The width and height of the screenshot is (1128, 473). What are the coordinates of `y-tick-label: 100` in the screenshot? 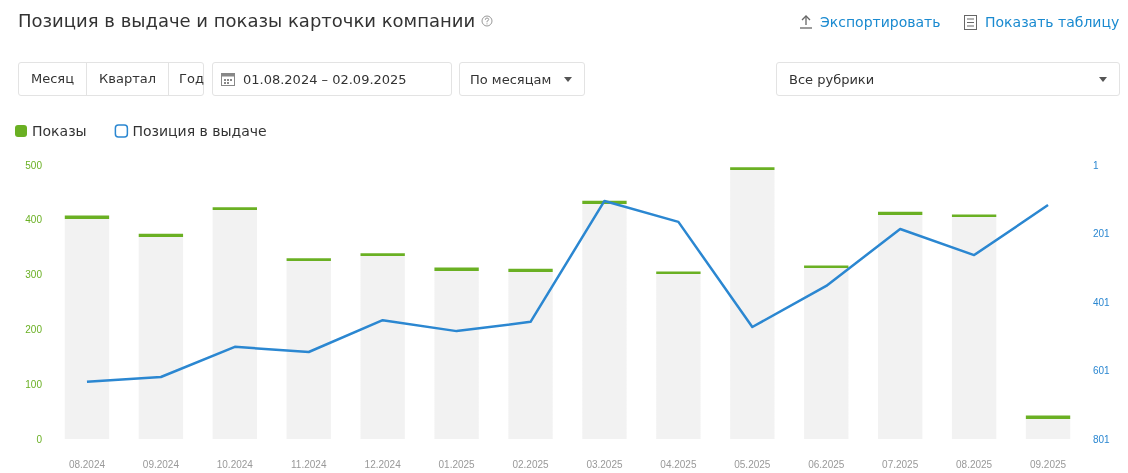 It's located at (34, 384).